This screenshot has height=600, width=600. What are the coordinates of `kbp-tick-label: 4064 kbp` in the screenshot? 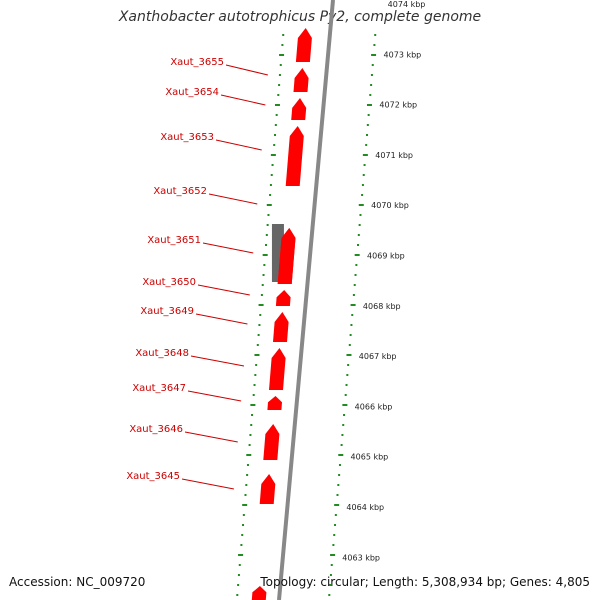 It's located at (365, 507).